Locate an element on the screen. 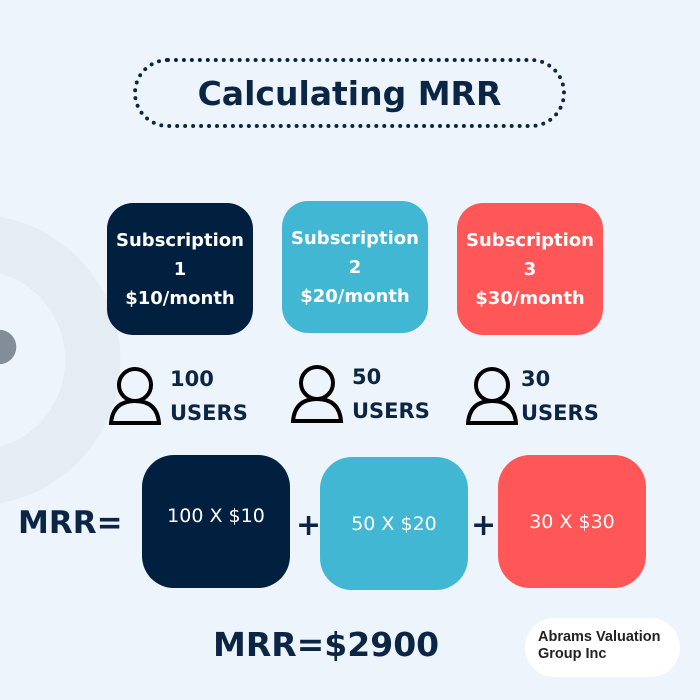 The width and height of the screenshot is (700, 700). subscription-card-2: Subscription 2 $20/month is located at coordinates (355, 267).